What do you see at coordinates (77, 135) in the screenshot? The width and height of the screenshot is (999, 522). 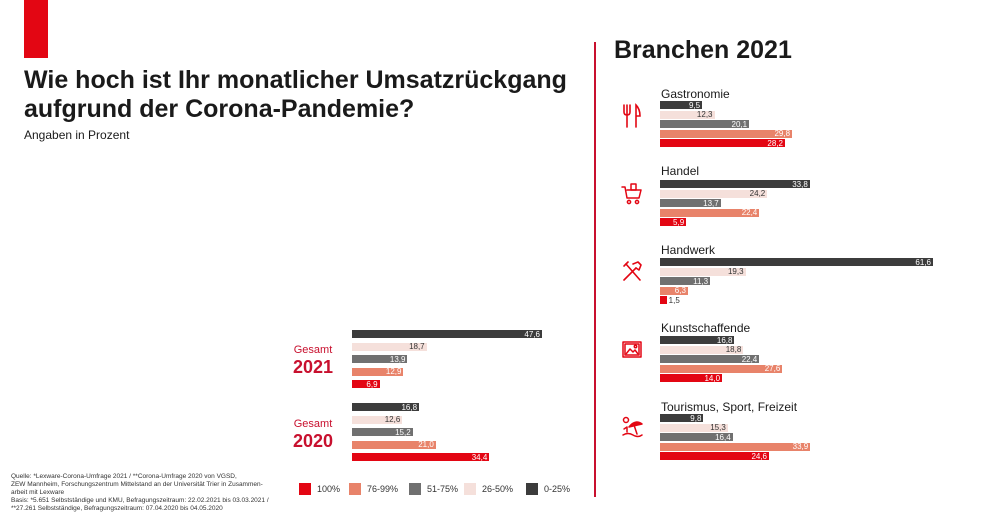 I see `chart-subtitle: Angaben in Prozent` at bounding box center [77, 135].